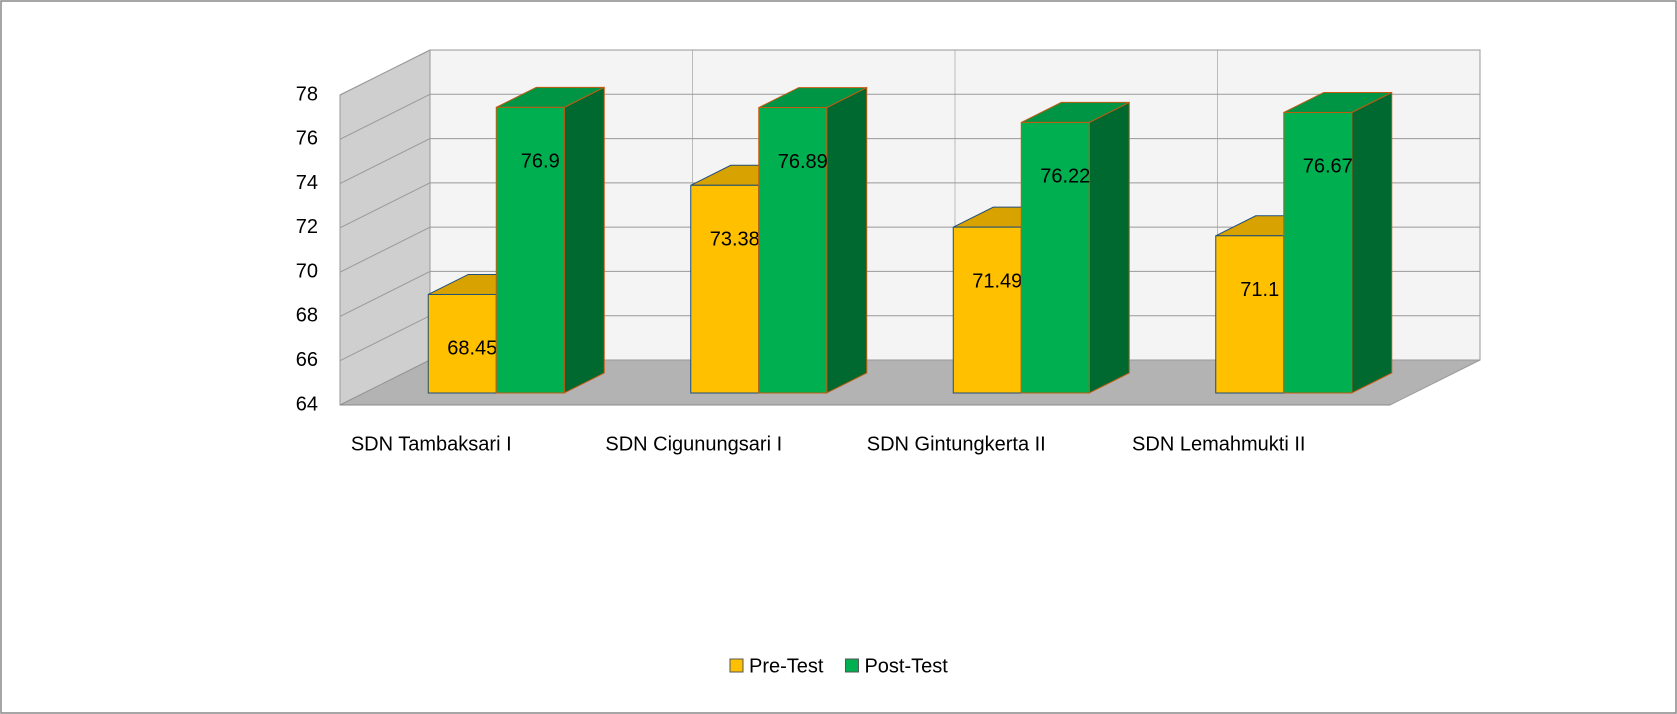  I want to click on y-tick-label: 76, so click(307, 139).